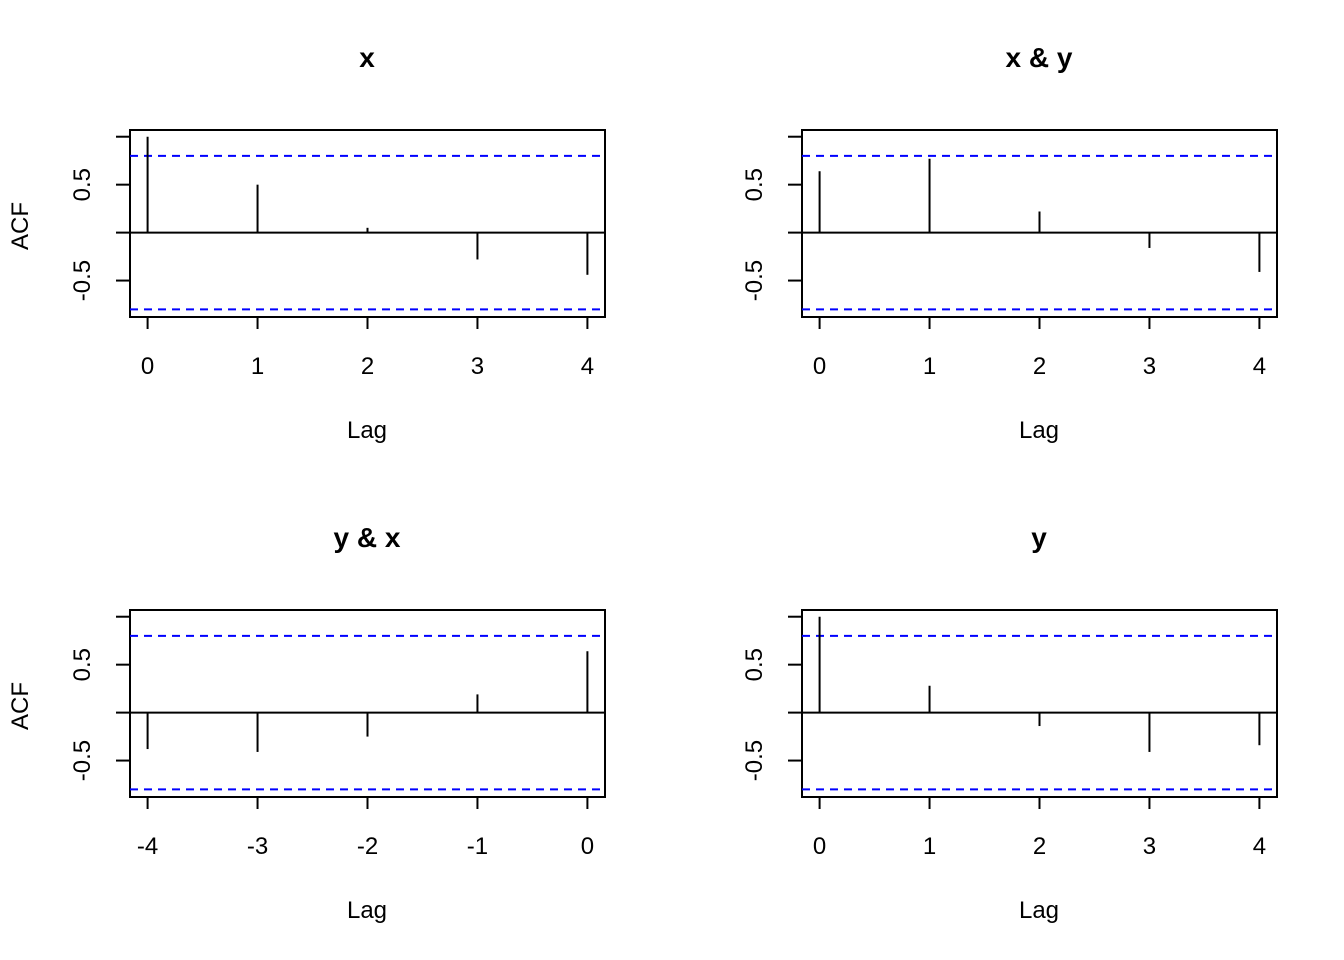 This screenshot has width=1344, height=960. I want to click on chart-title: y & x, so click(367, 537).